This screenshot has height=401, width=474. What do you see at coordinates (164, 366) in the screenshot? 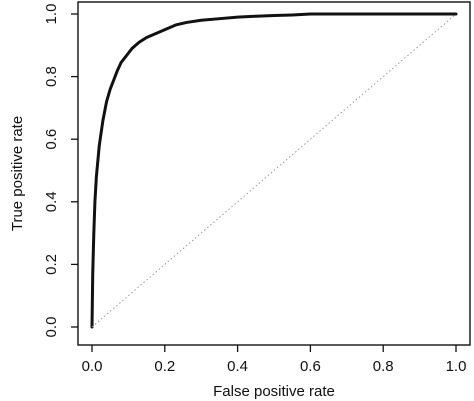
I see `x-tick-label: 0.2` at bounding box center [164, 366].